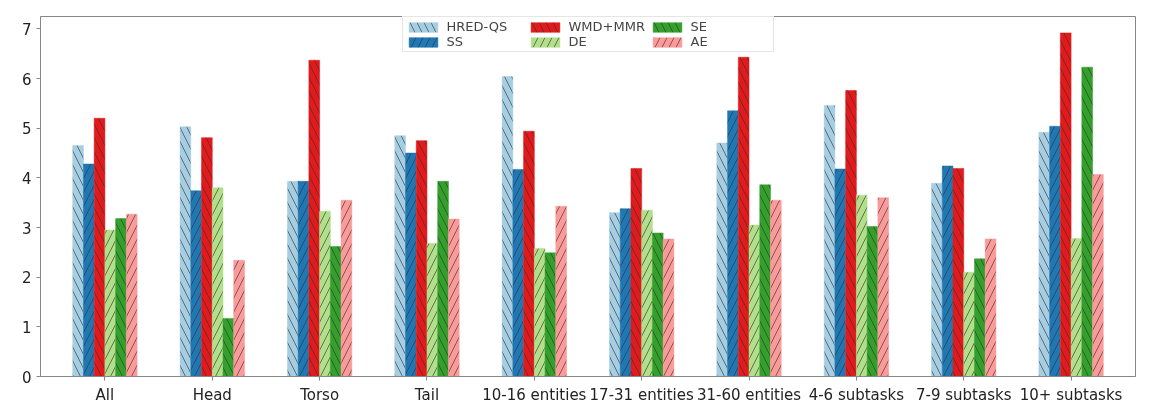 The height and width of the screenshot is (415, 1167). Describe the element at coordinates (699, 26) in the screenshot. I see `legend-label: SE` at that location.